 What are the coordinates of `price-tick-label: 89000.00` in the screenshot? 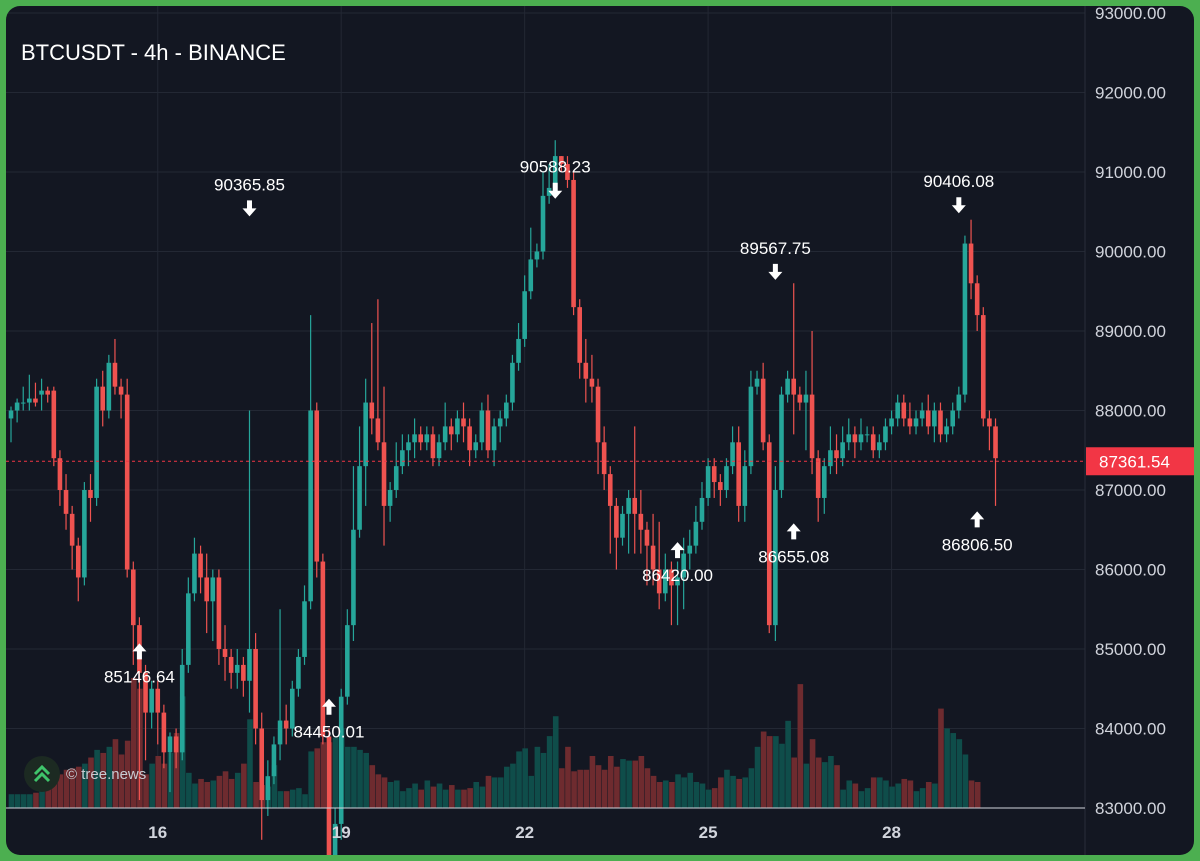 It's located at (1130, 331).